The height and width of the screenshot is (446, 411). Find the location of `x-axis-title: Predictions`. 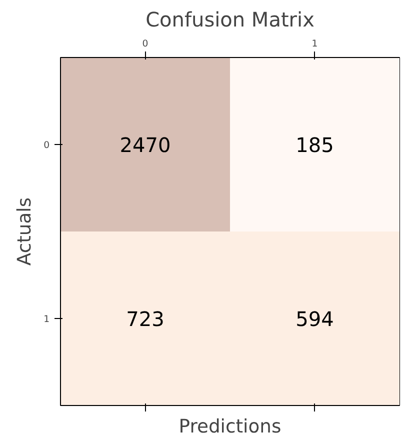

x-axis-title: Predictions is located at coordinates (230, 427).